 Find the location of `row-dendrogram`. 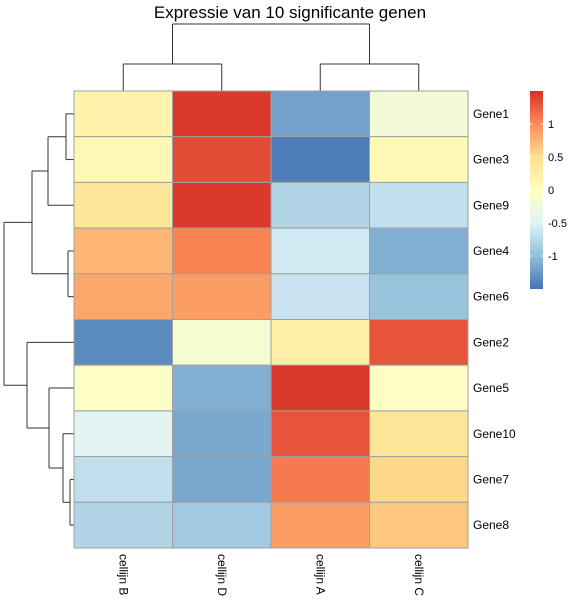

row-dendrogram is located at coordinates (38, 319).